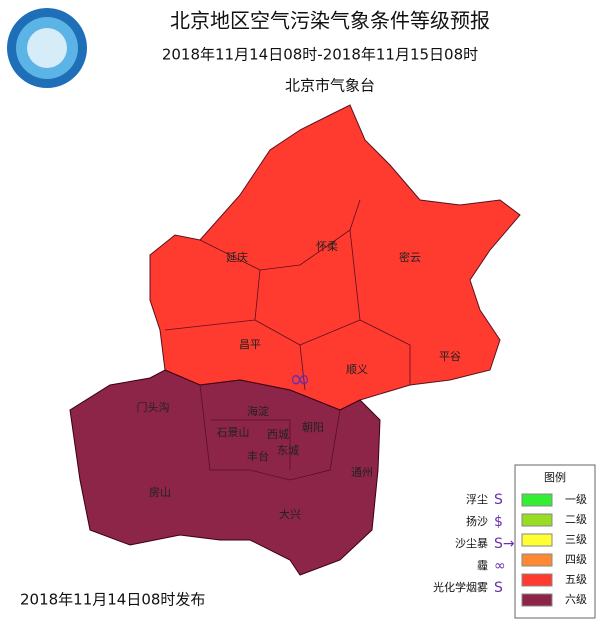 The image size is (600, 620). I want to click on district-label: 密云, so click(410, 257).